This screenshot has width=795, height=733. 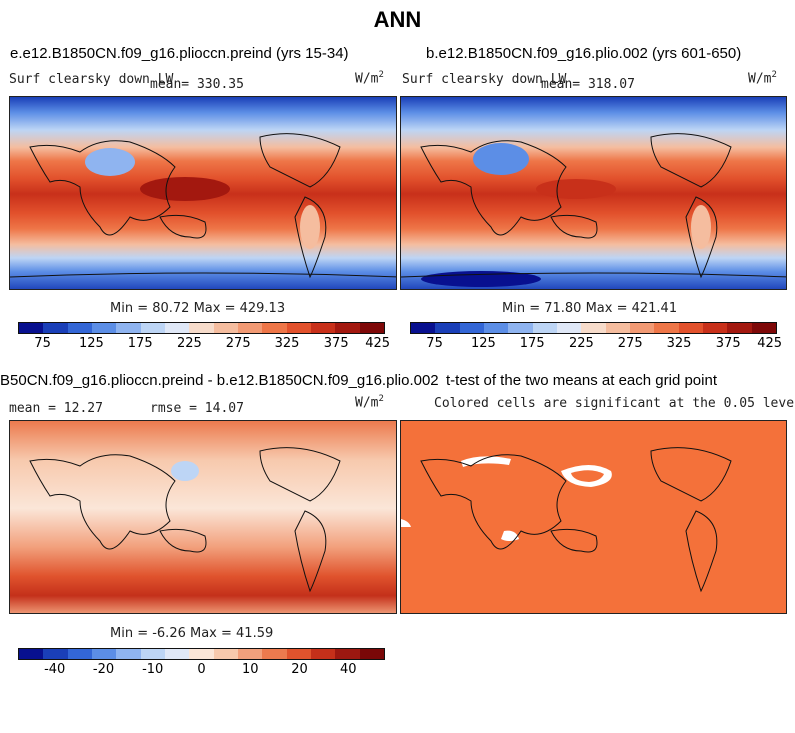 I want to click on colorbar-tick-label: -20, so click(x=103, y=669).